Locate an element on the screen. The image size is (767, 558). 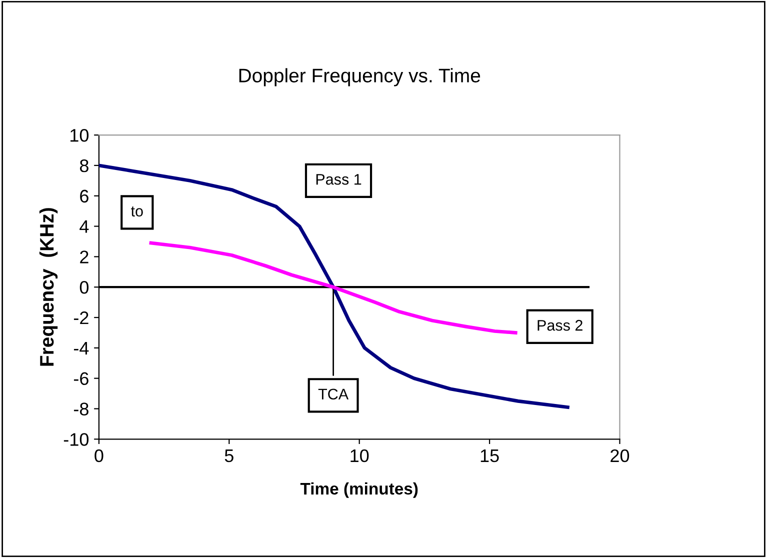
y-tick-label: -10 is located at coordinates (76, 439).